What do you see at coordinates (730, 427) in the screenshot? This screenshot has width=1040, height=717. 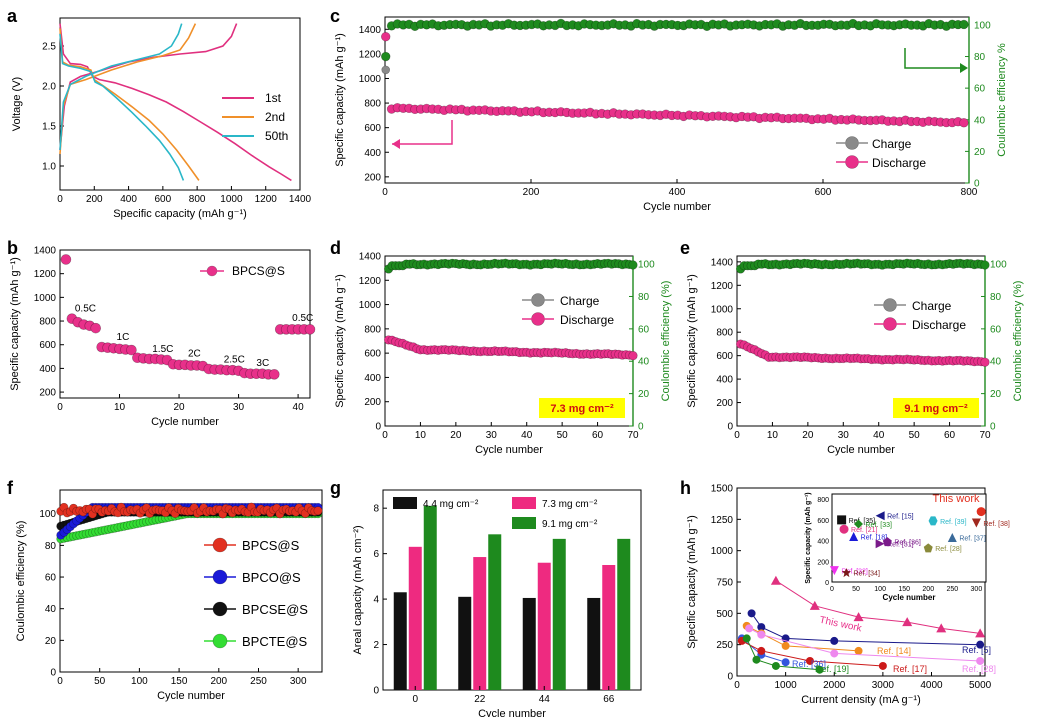 I see `y-tick-label-e: 0` at bounding box center [730, 427].